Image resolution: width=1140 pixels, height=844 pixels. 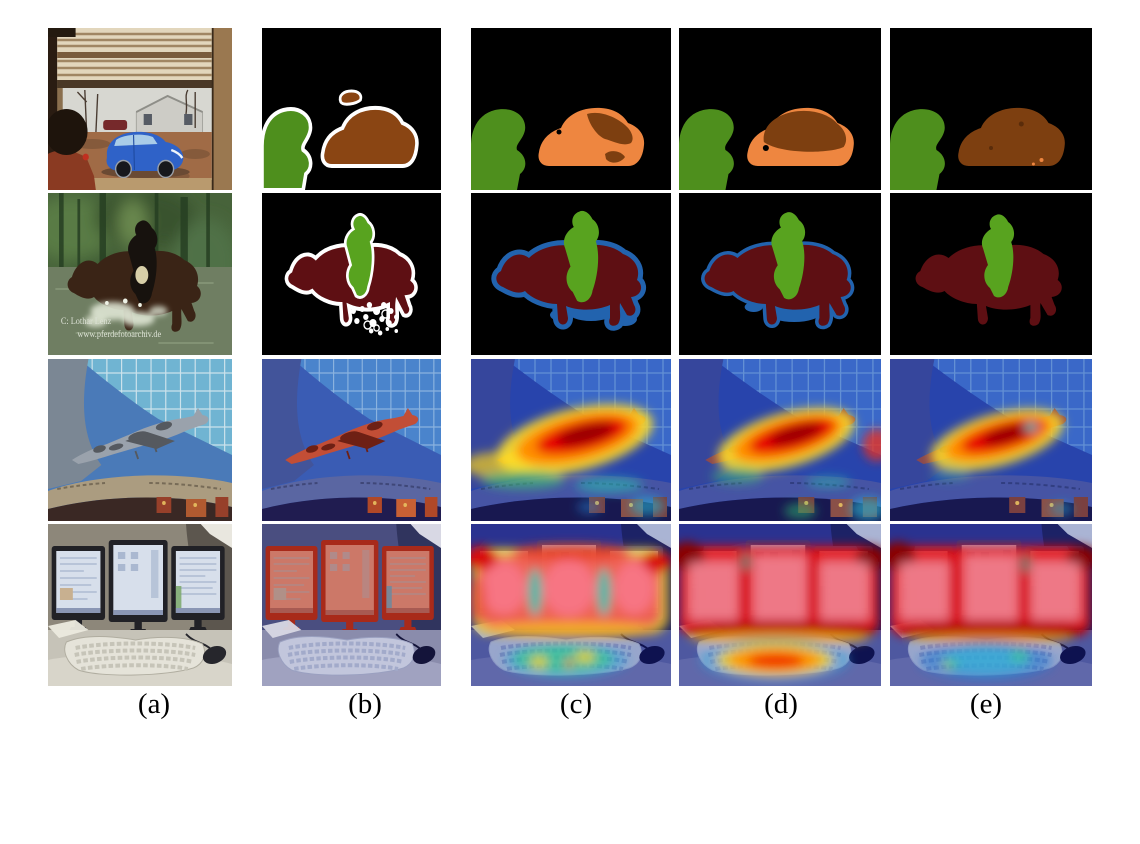 I want to click on horse-photo, so click(x=140, y=274).